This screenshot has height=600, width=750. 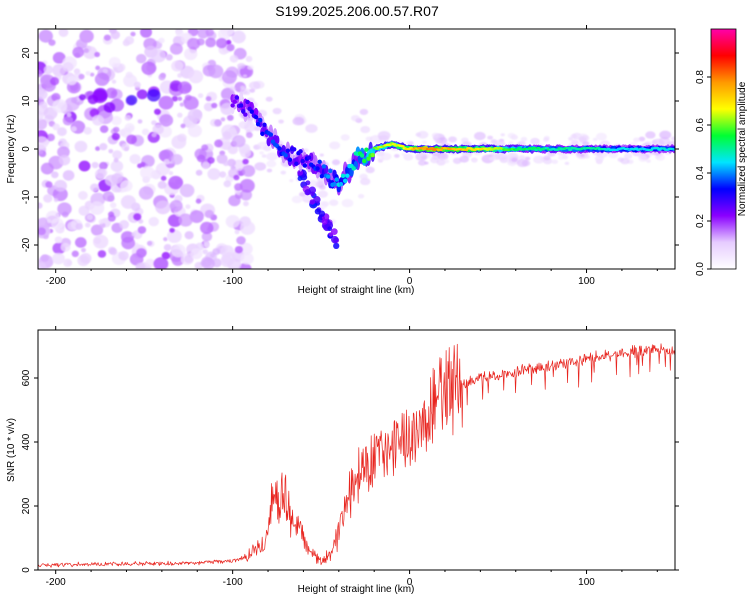 I want to click on colorbar-tick: 0.2, so click(x=703, y=221).